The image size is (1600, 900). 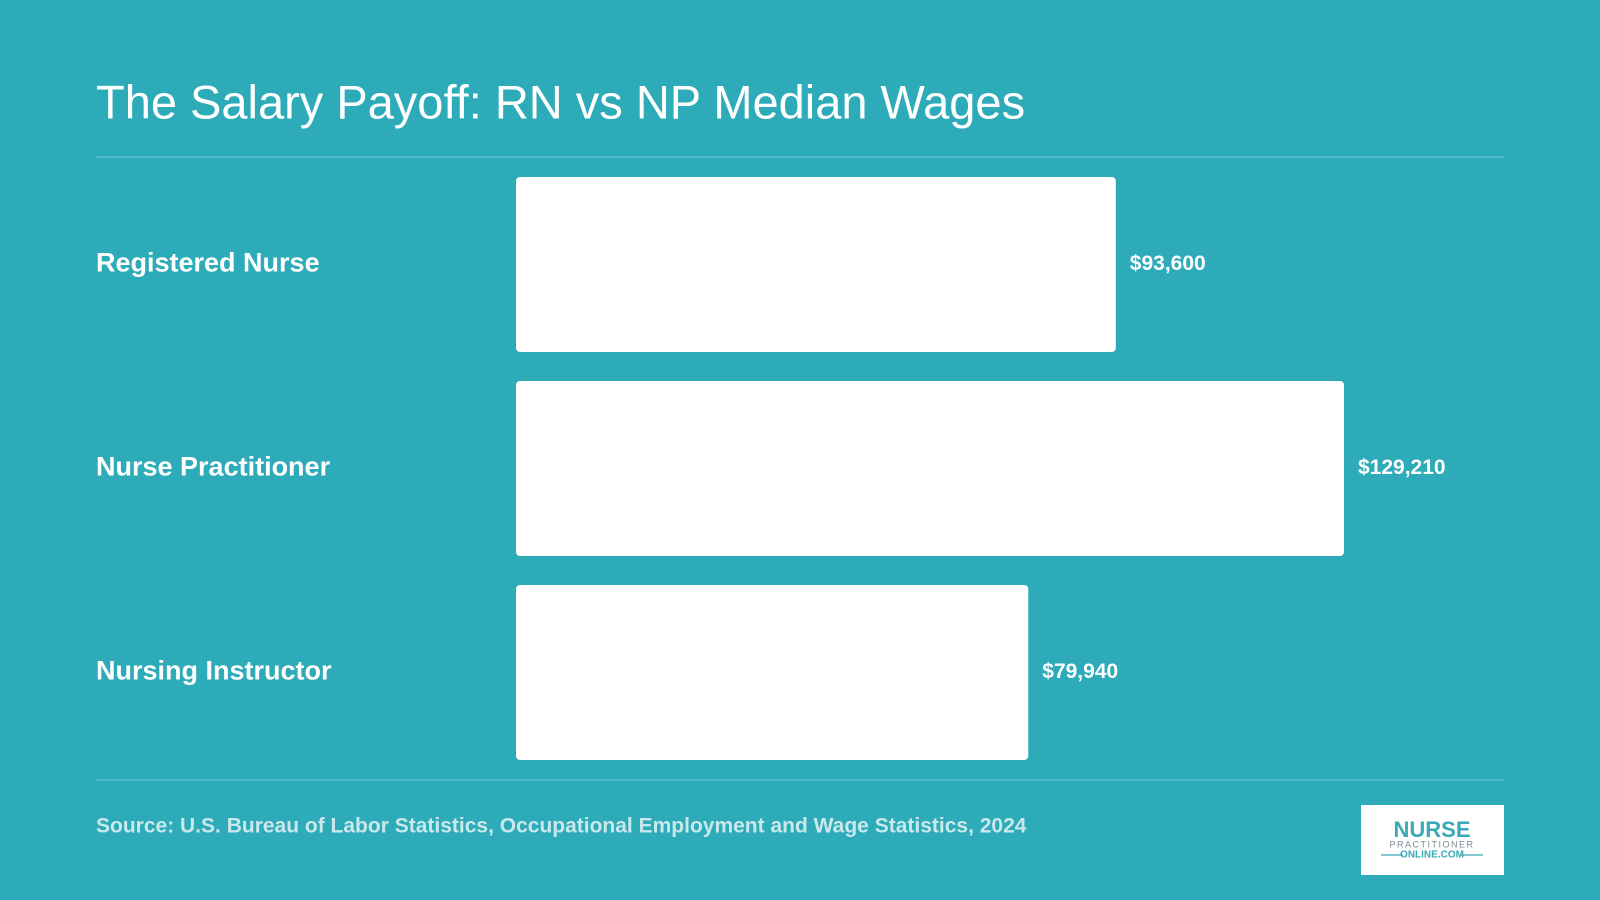 What do you see at coordinates (214, 671) in the screenshot?
I see `category-label: Nursing Instructor` at bounding box center [214, 671].